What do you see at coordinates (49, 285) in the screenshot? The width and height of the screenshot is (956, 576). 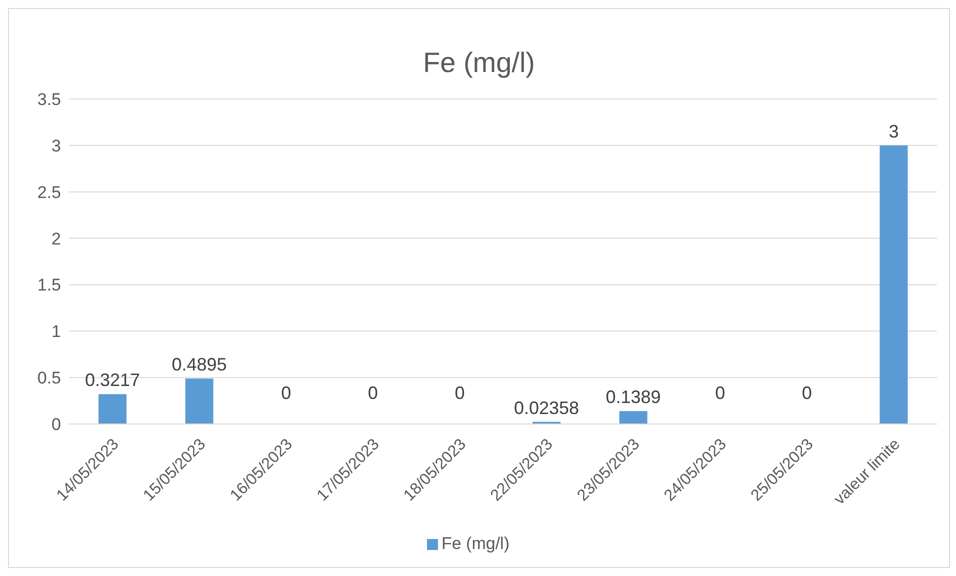 I see `y-tick-label: 1.5` at bounding box center [49, 285].